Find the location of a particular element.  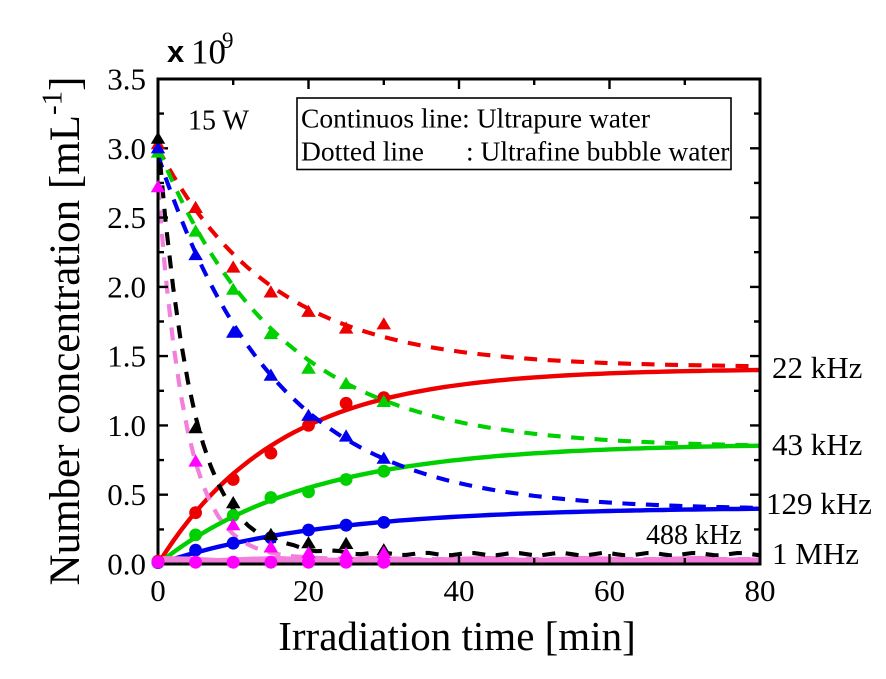

svg-text: 20 is located at coordinates (308, 590).